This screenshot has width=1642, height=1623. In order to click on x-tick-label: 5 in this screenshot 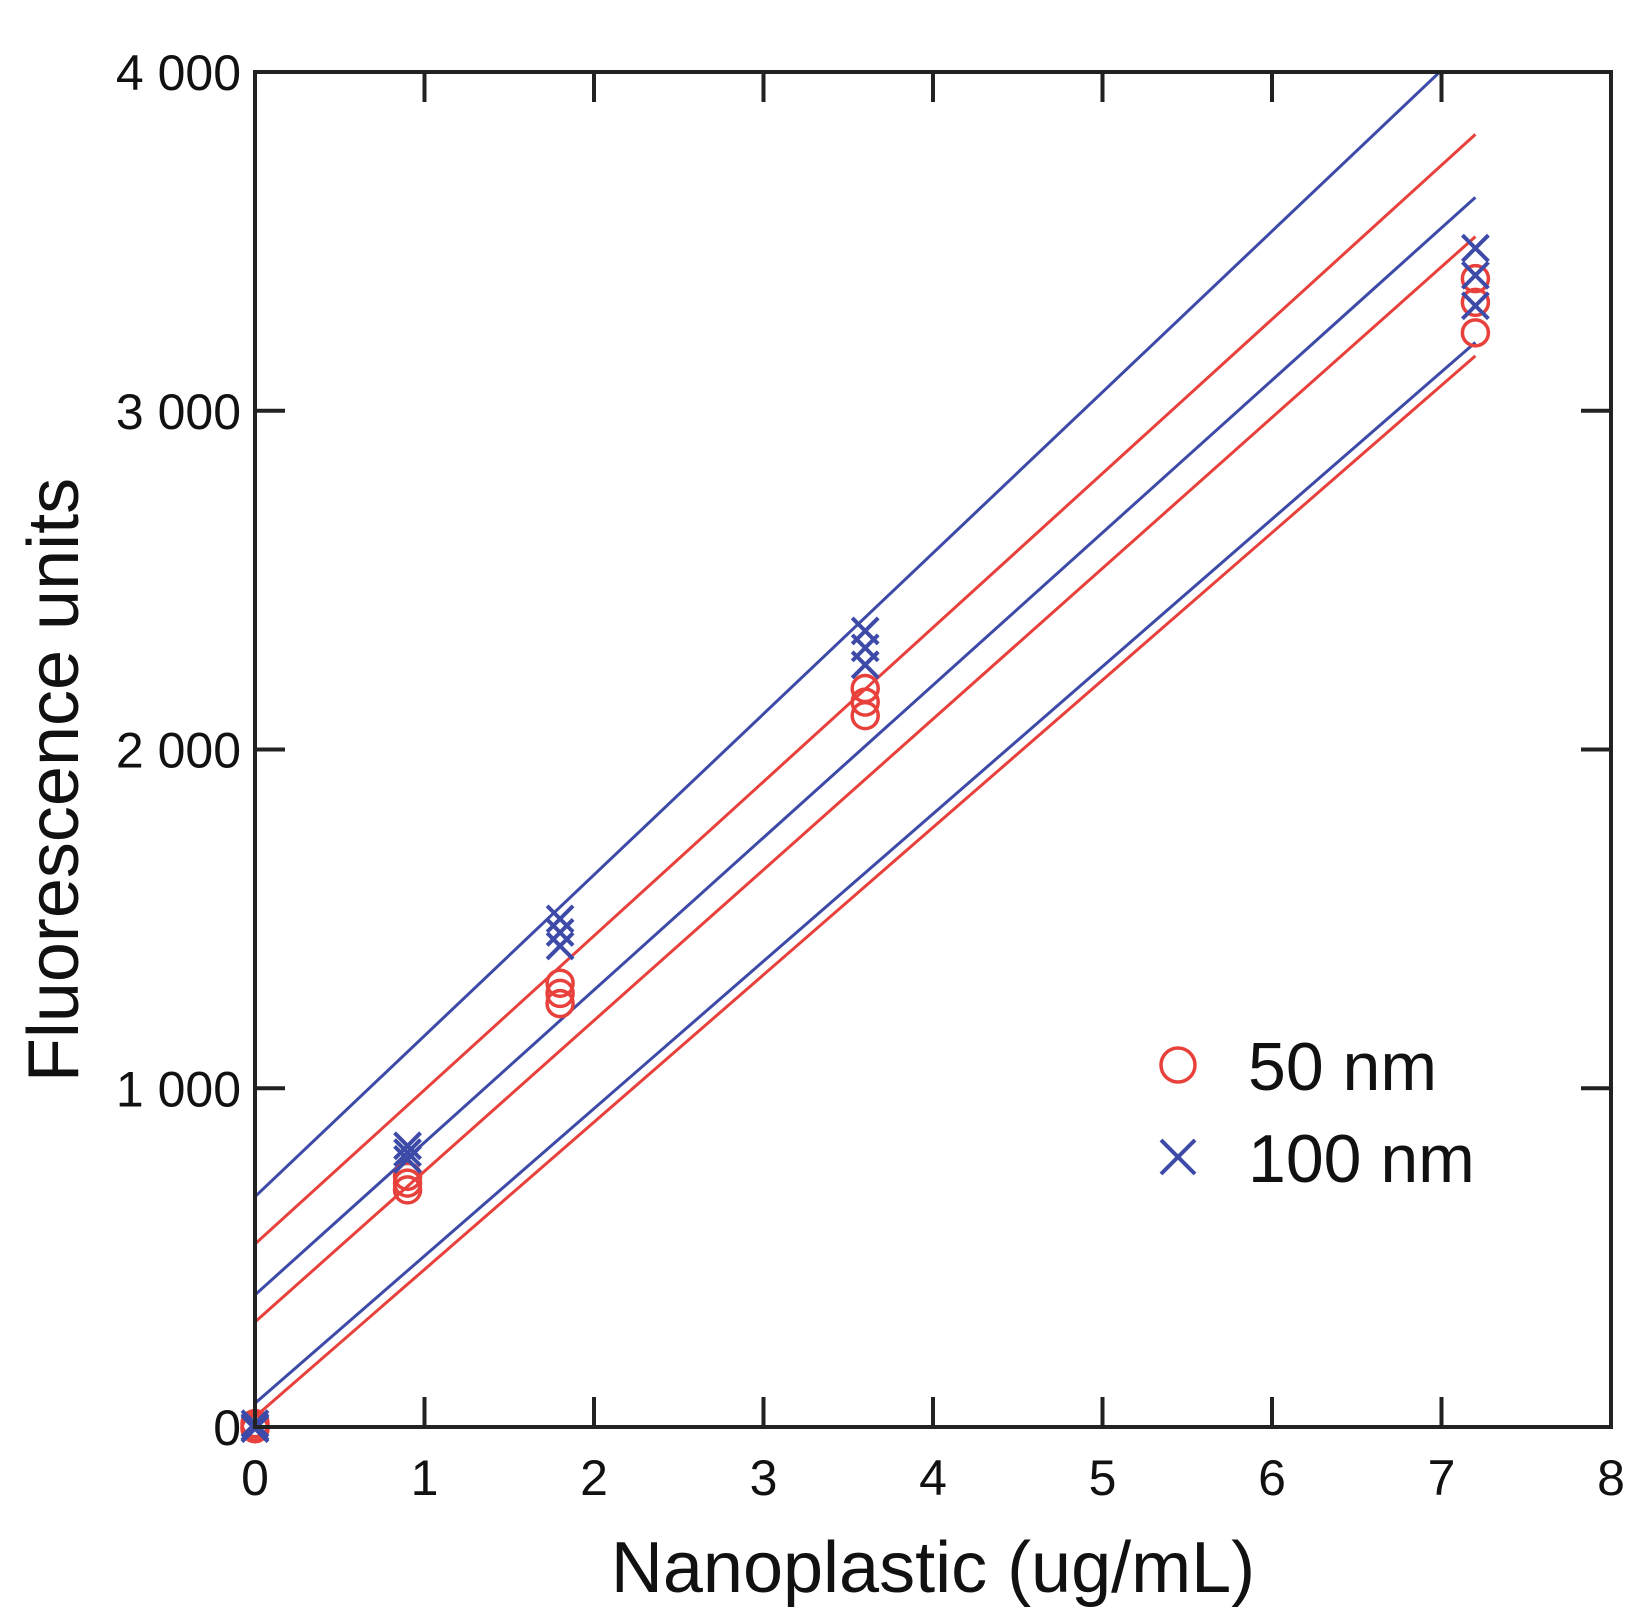, I will do `click(1103, 1478)`.